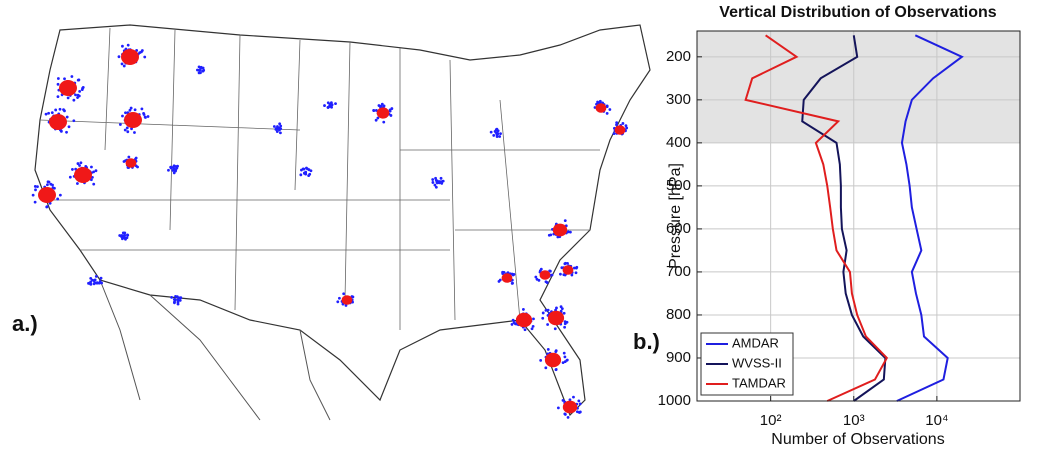 This screenshot has height=457, width=1060. What do you see at coordinates (678, 99) in the screenshot?
I see `y-tick-label: 300` at bounding box center [678, 99].